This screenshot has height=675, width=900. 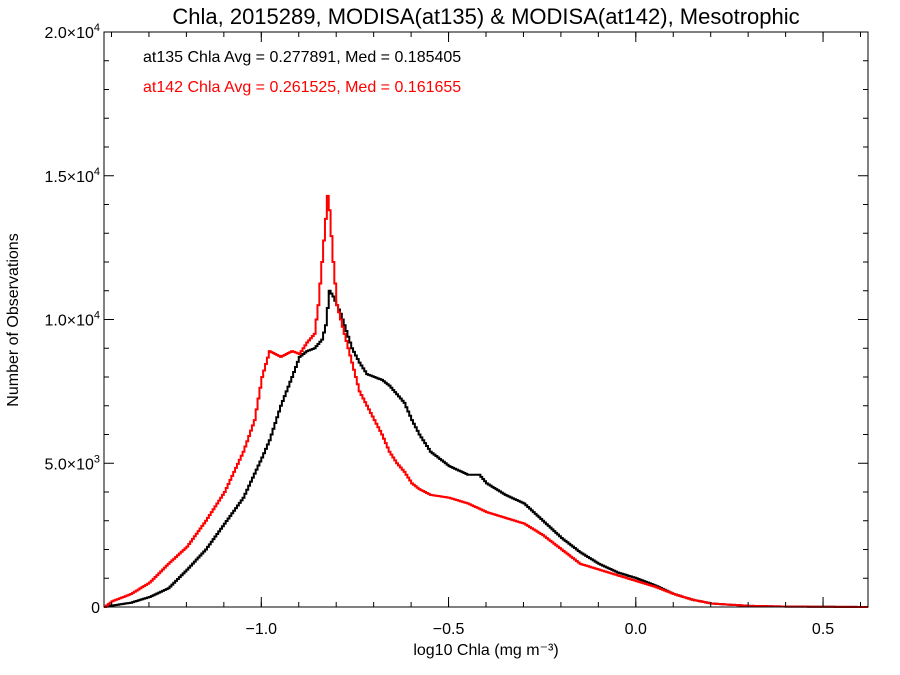 I want to click on y-tick-base: 1.5×10, so click(x=68, y=177).